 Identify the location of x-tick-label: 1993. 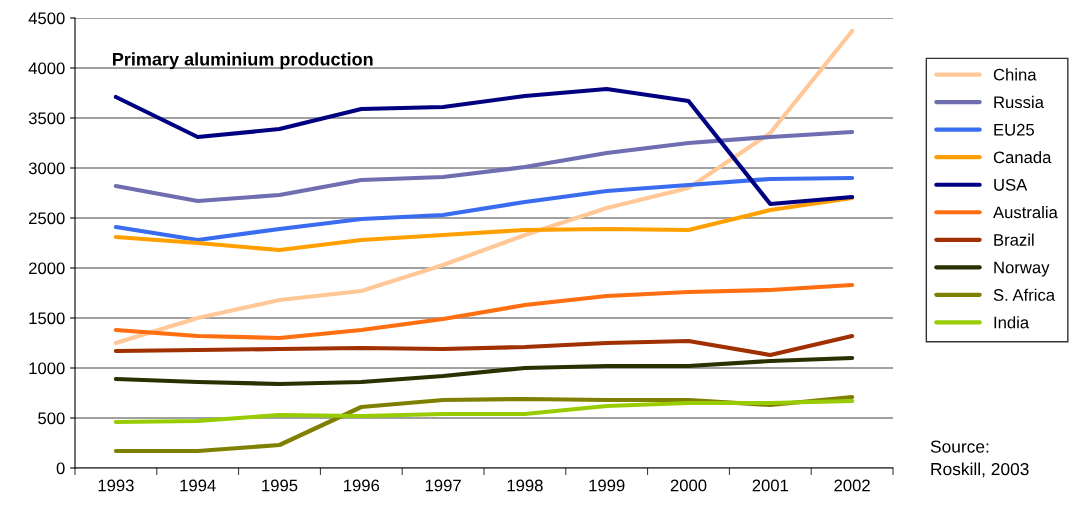
(116, 485).